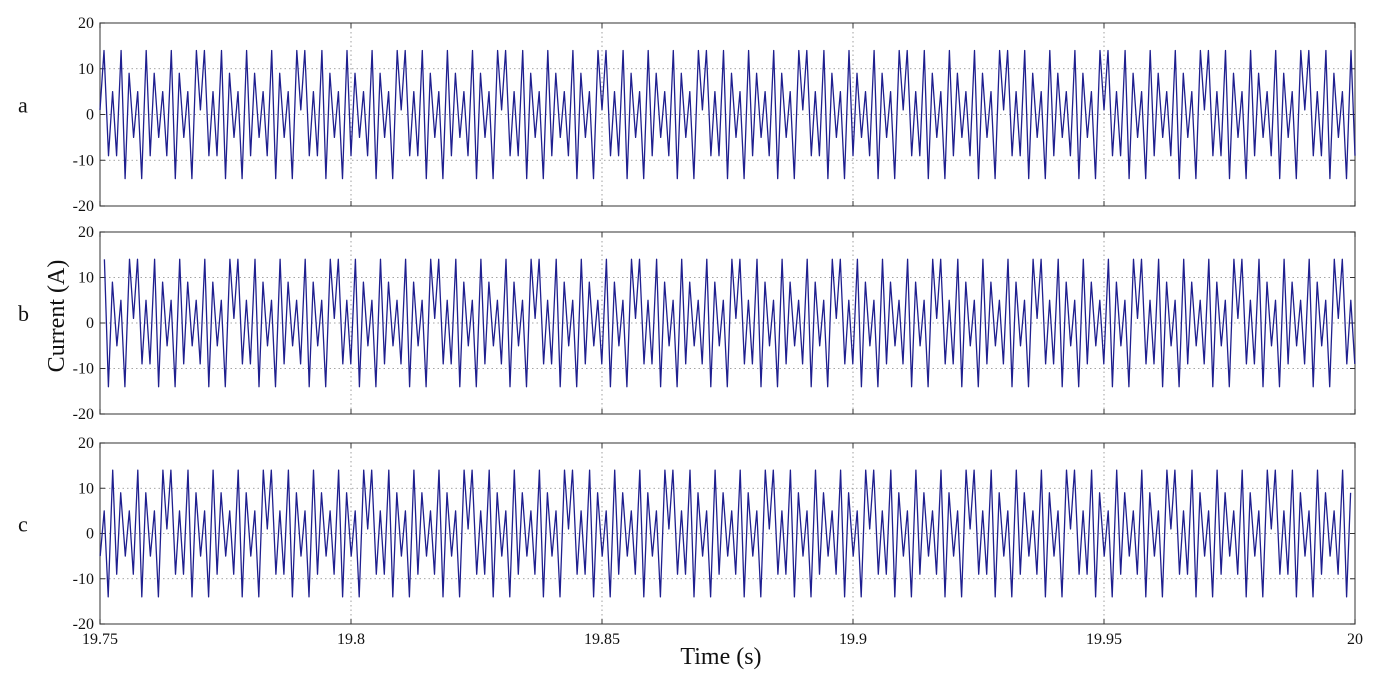 The image size is (1374, 676). I want to click on x-tick-label: 19.75, so click(100, 639).